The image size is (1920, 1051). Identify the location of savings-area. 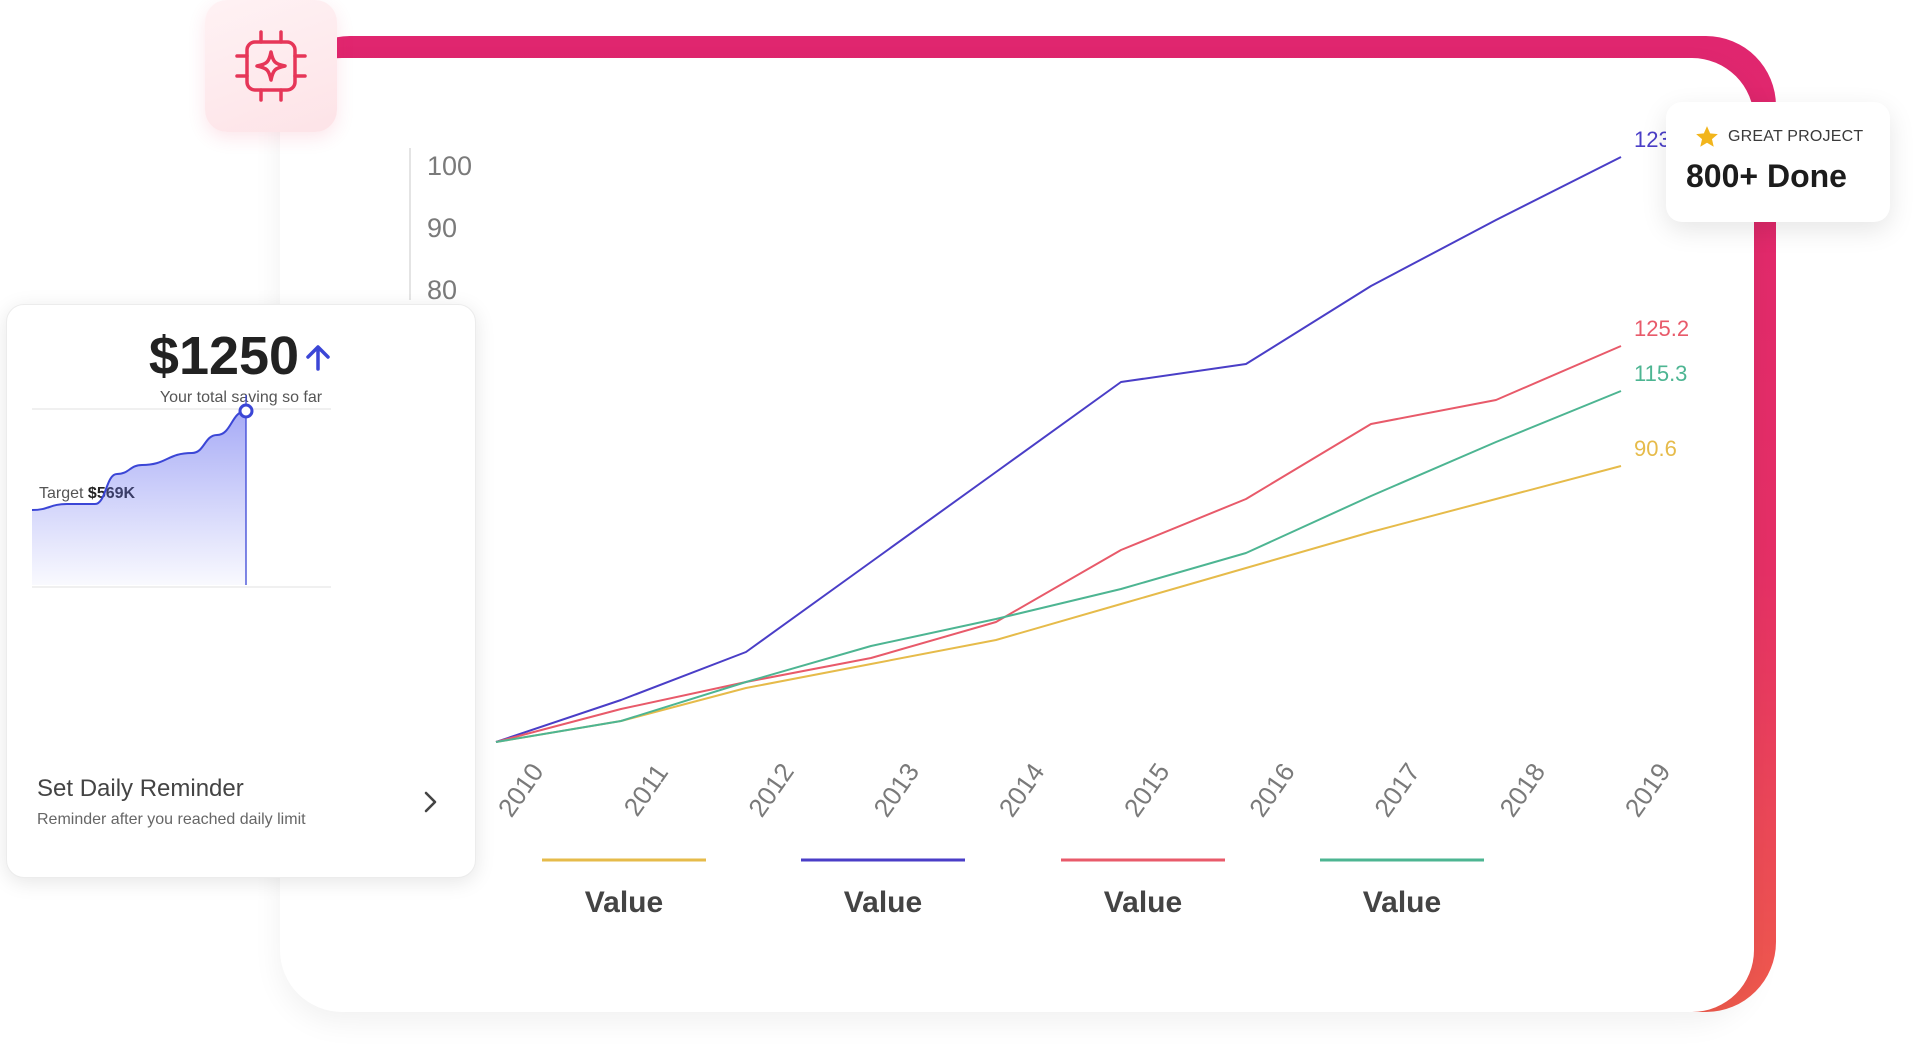
(139, 498).